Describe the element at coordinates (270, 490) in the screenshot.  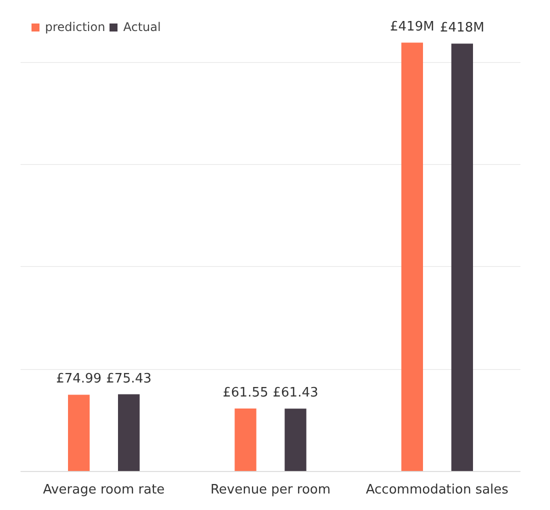
I see `x-tick-label: Revenue per room` at that location.